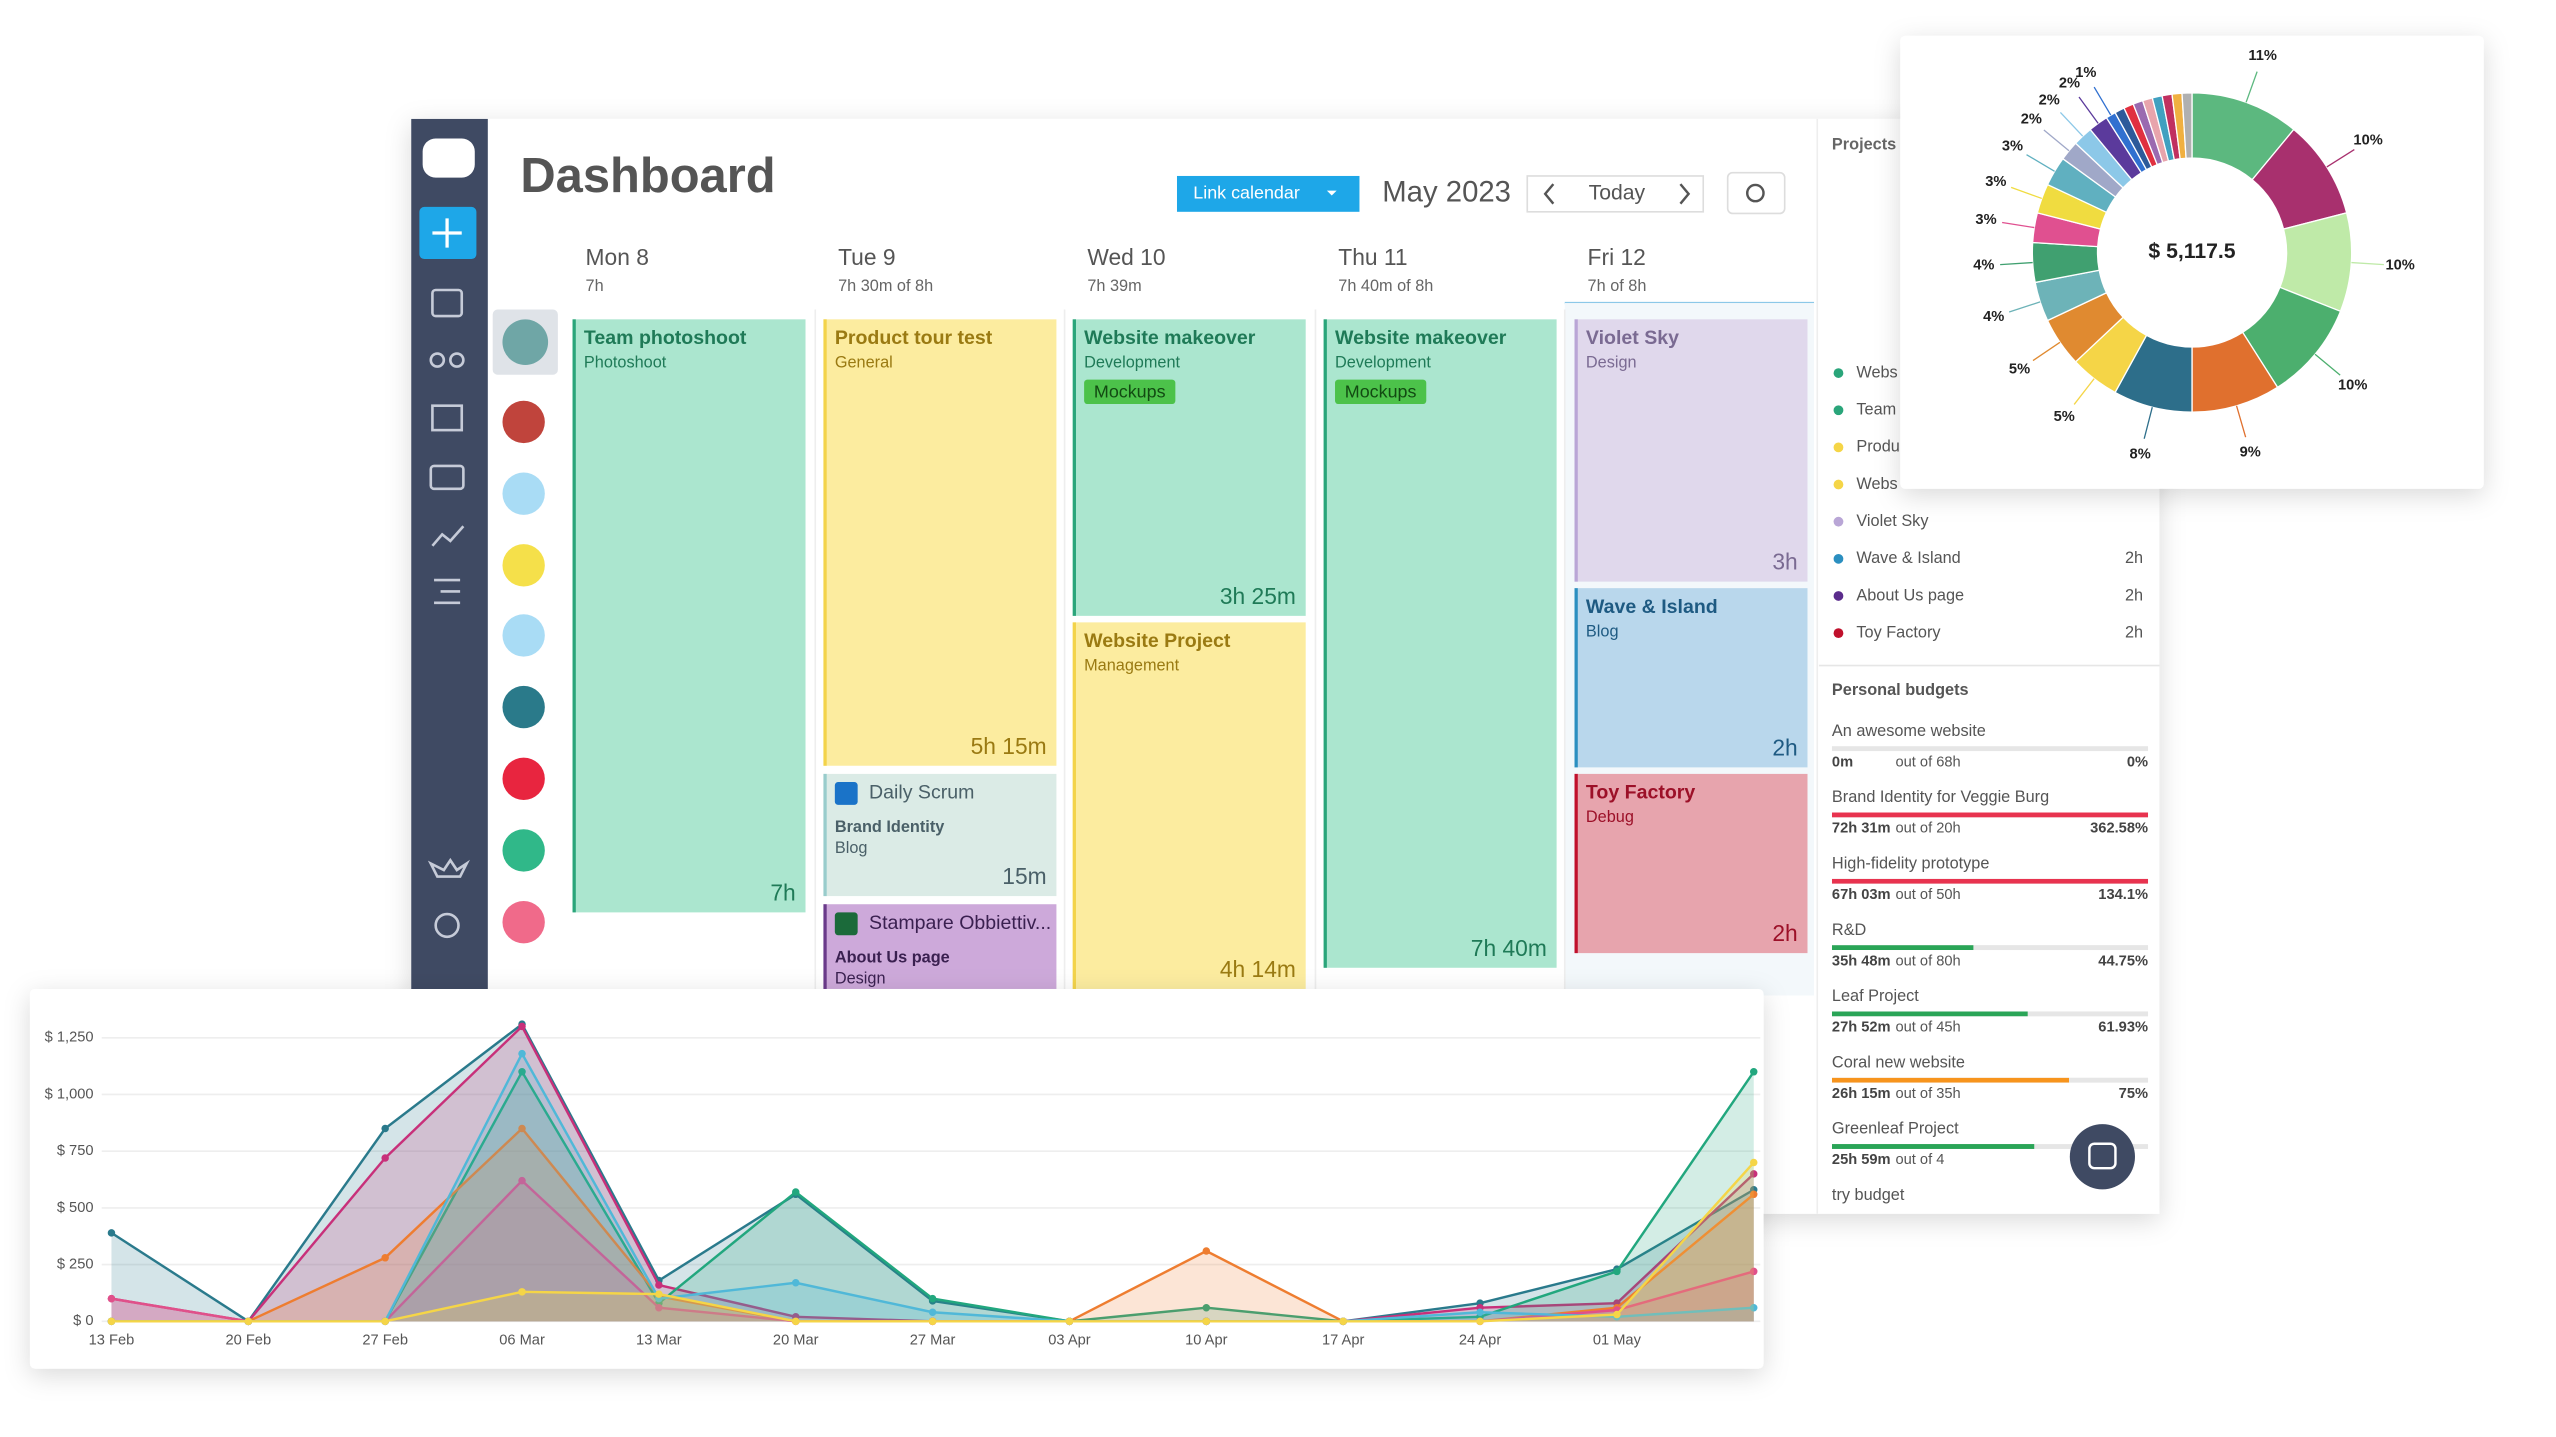 The image size is (2556, 1437). Describe the element at coordinates (1898, 1062) in the screenshot. I see `budget-name: Coral new website` at that location.